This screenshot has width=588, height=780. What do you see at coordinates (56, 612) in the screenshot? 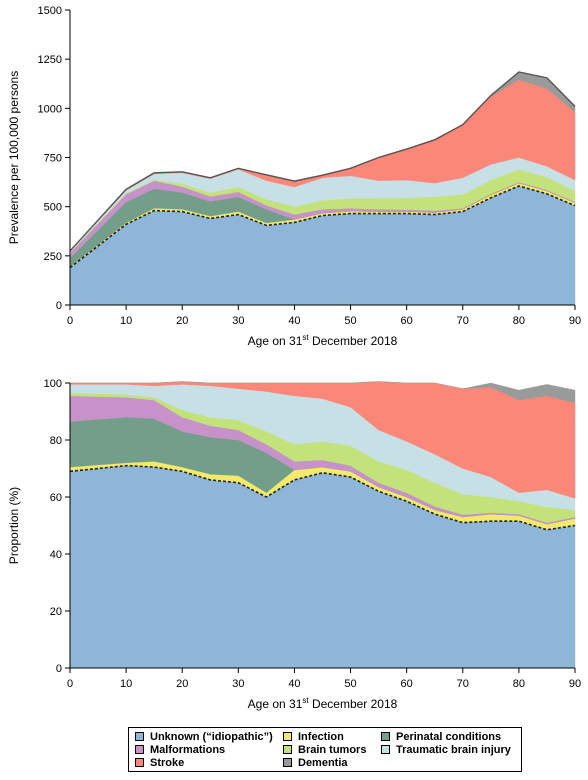
I see `y-tick-label: 20` at bounding box center [56, 612].